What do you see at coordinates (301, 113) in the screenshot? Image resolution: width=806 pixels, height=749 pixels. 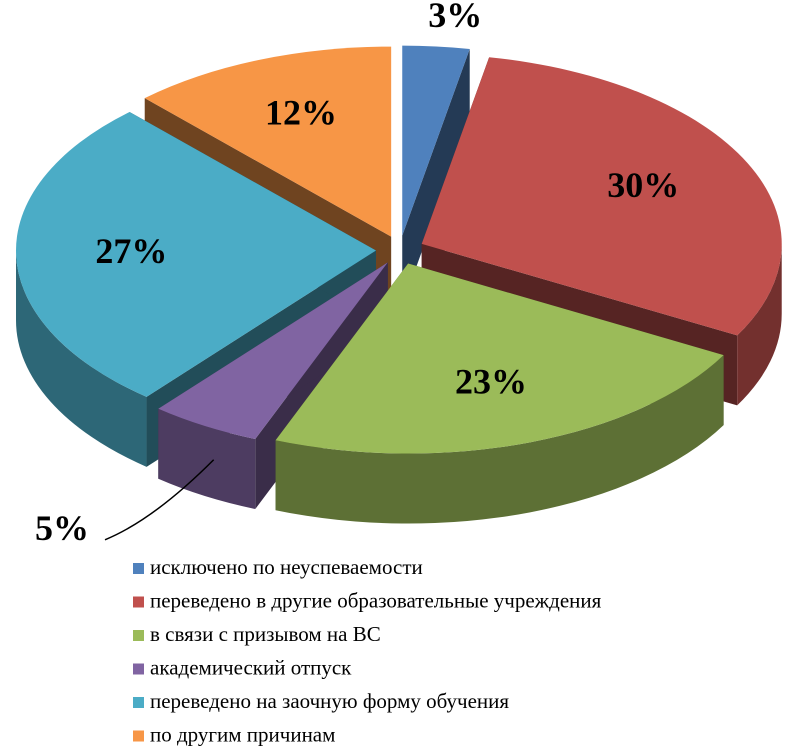 I see `data-label: 12%` at bounding box center [301, 113].